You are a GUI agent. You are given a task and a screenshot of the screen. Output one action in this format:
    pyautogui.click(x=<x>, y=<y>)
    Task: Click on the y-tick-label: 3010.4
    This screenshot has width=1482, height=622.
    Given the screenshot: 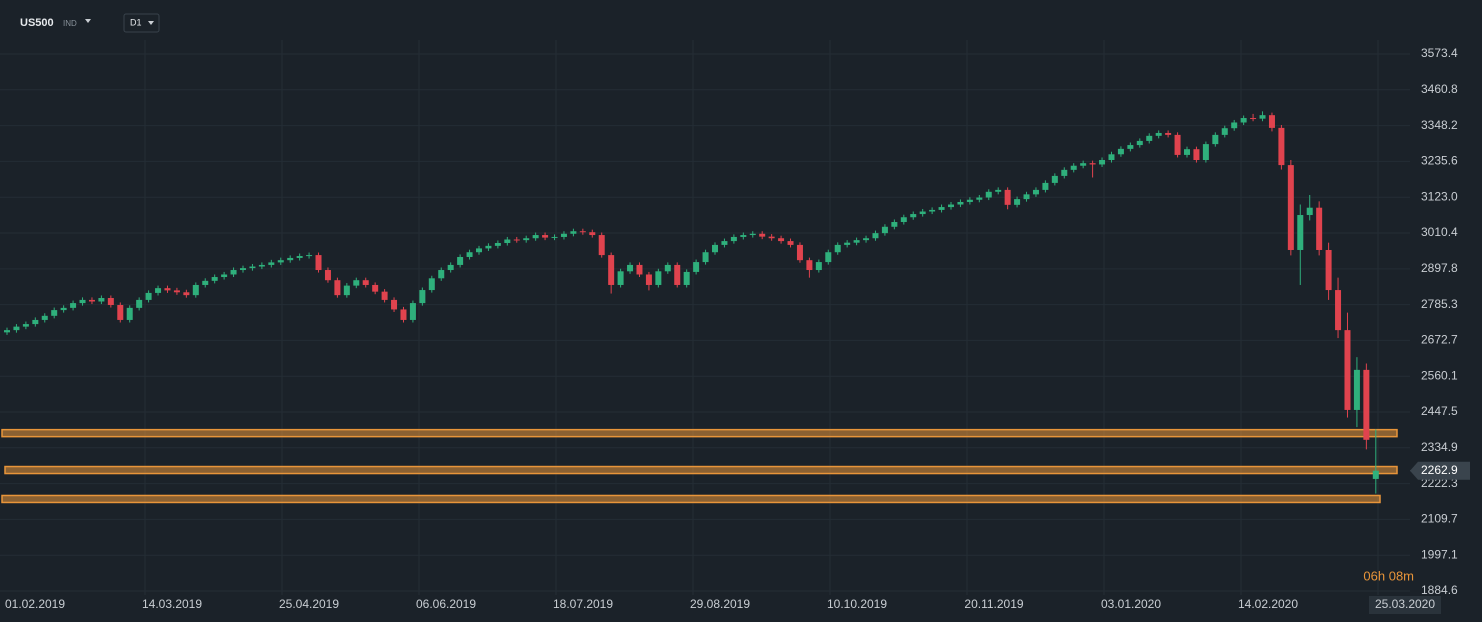 What is the action you would take?
    pyautogui.click(x=1439, y=232)
    